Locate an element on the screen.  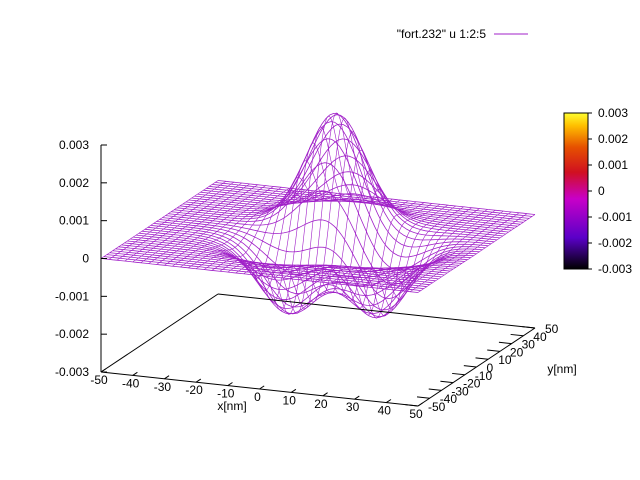
colorbar-tick-label: -0.001 is located at coordinates (615, 217).